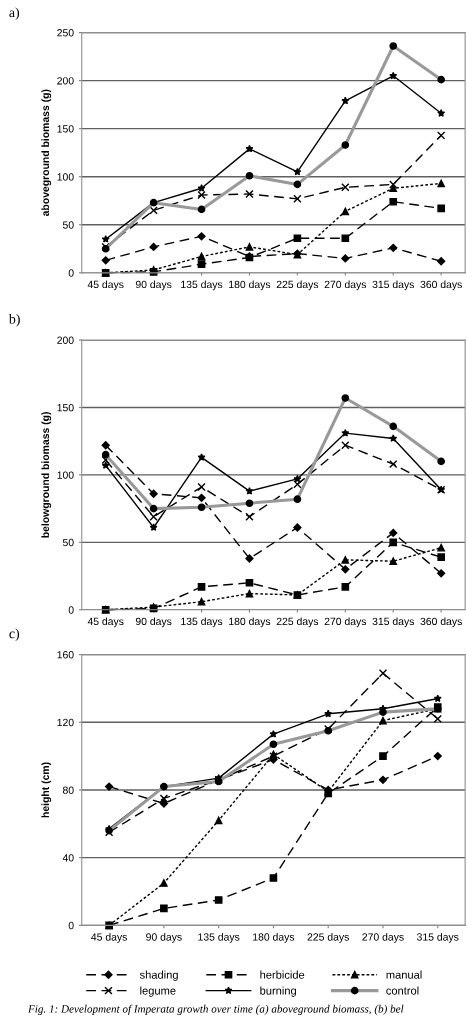  What do you see at coordinates (278, 991) in the screenshot?
I see `legend-label: burning` at bounding box center [278, 991].